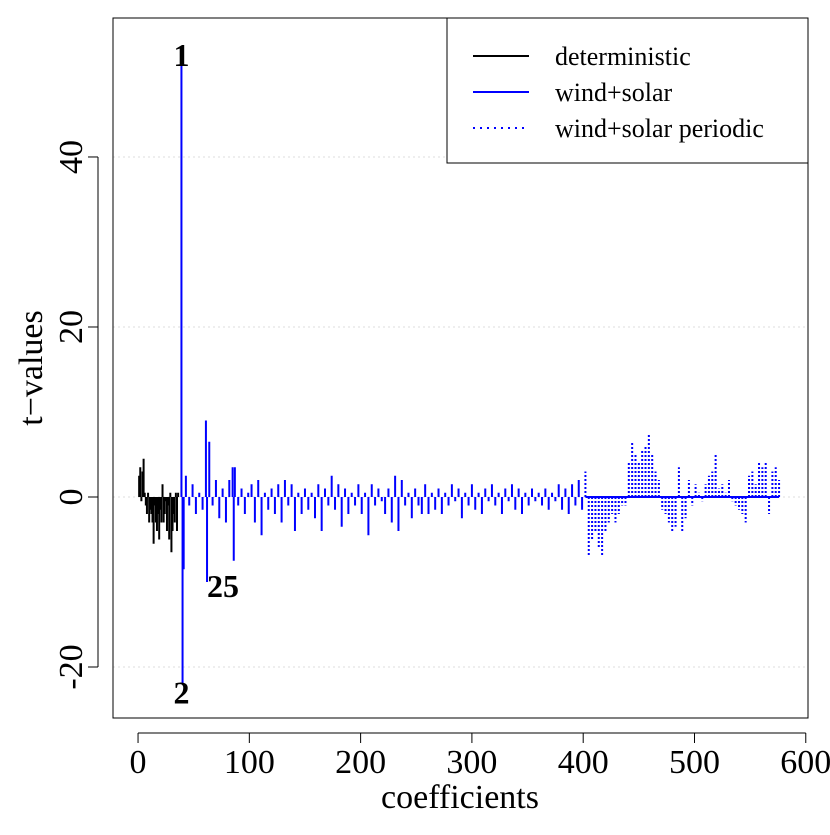  Describe the element at coordinates (223, 586) in the screenshot. I see `annotation: 25` at that location.